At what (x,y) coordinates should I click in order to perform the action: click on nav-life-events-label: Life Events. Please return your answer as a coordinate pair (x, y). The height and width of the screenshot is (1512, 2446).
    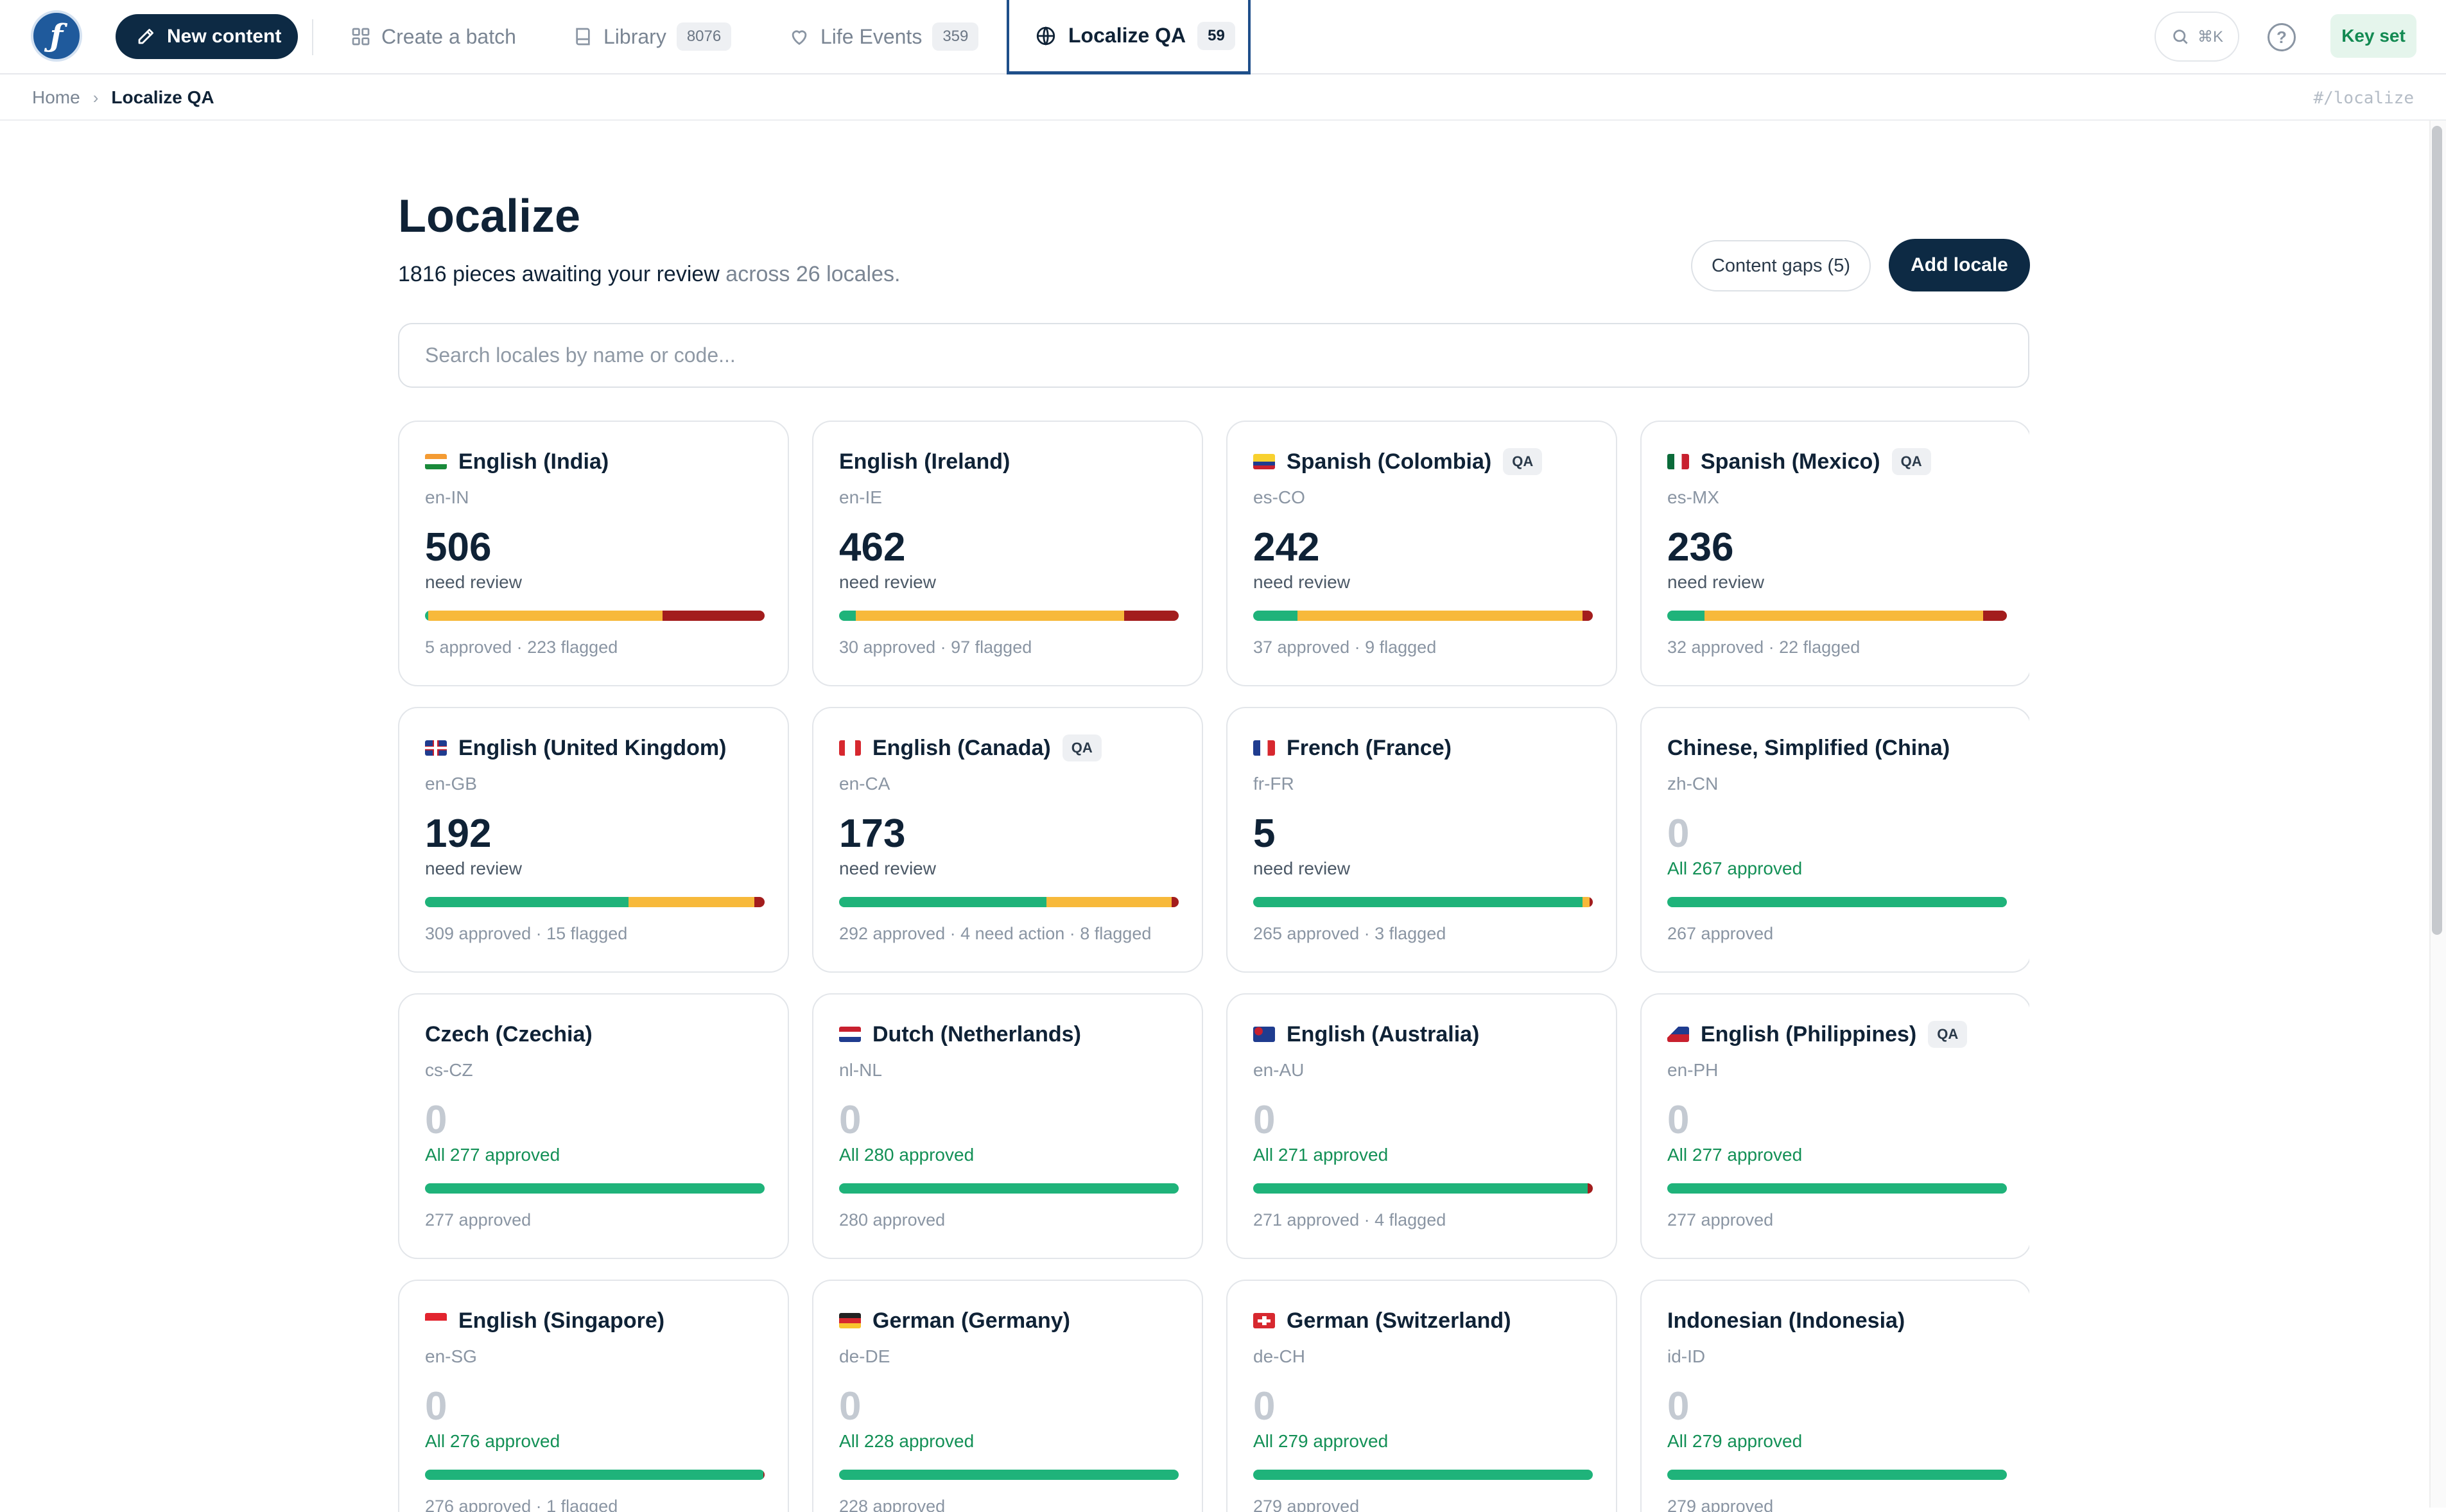
    Looking at the image, I should click on (871, 36).